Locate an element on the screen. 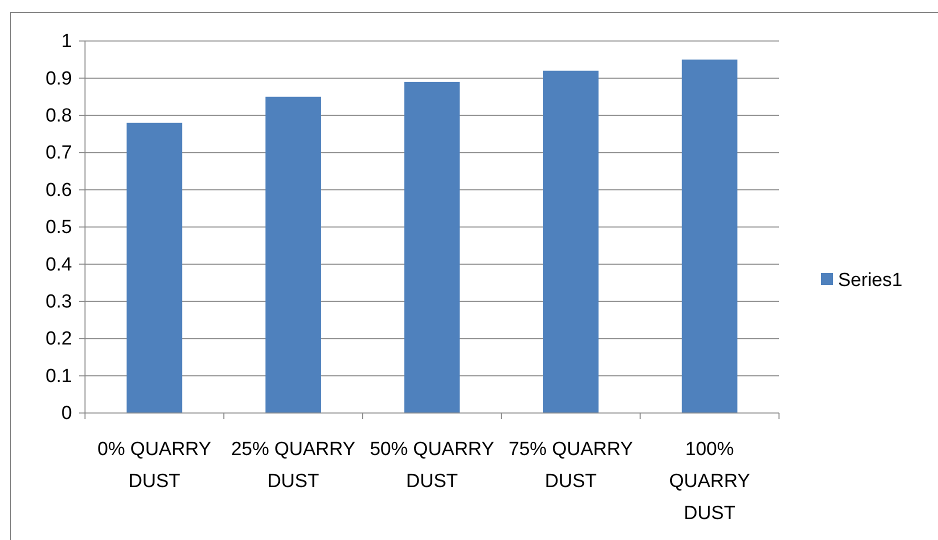 The width and height of the screenshot is (938, 540). legend-label: Series1 is located at coordinates (870, 280).